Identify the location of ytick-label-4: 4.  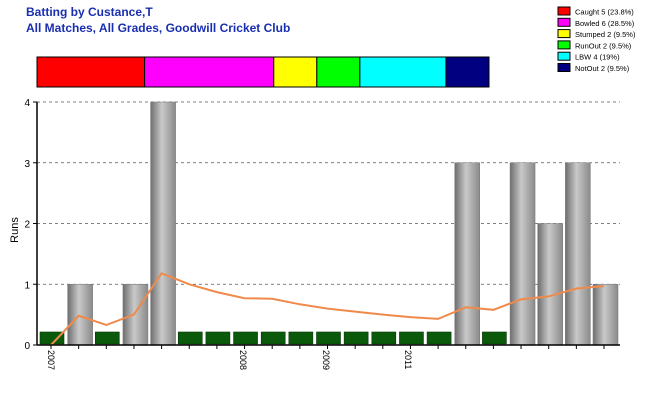
(27, 103).